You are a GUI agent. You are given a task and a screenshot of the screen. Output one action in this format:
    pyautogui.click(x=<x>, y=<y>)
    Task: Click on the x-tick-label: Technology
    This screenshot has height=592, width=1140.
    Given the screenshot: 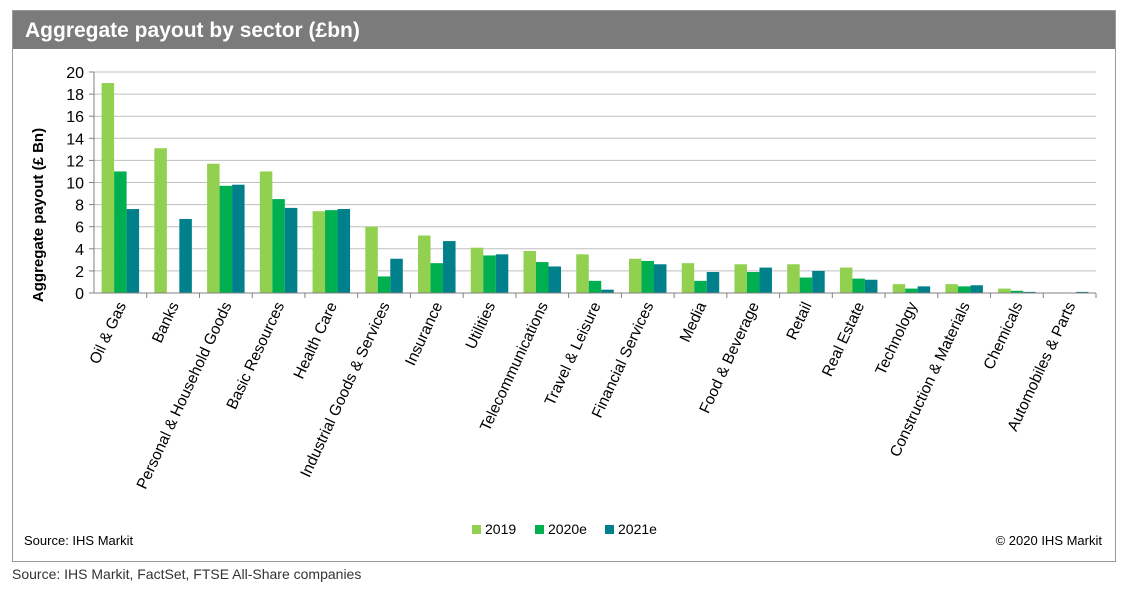 What is the action you would take?
    pyautogui.click(x=896, y=338)
    